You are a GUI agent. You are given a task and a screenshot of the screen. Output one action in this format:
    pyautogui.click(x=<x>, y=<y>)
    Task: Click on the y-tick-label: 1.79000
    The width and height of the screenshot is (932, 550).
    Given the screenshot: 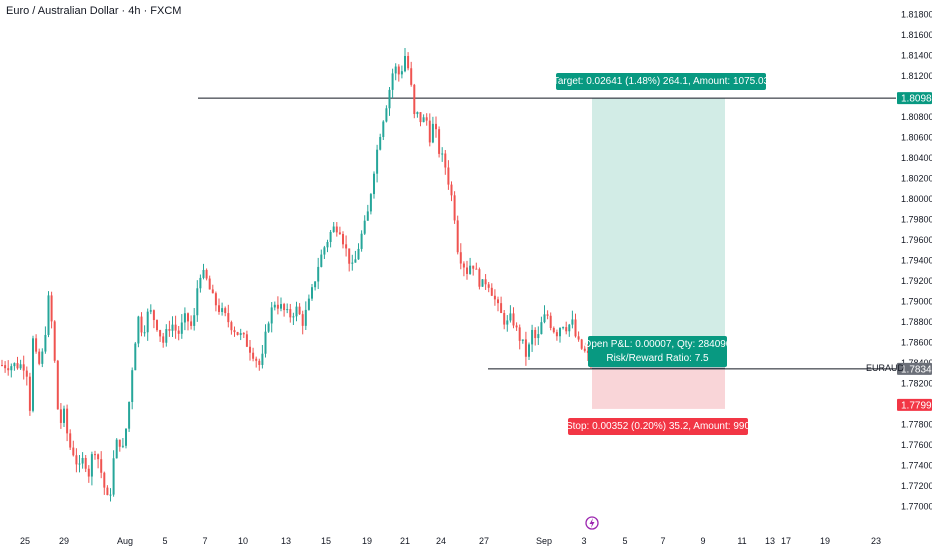 What is the action you would take?
    pyautogui.click(x=916, y=302)
    